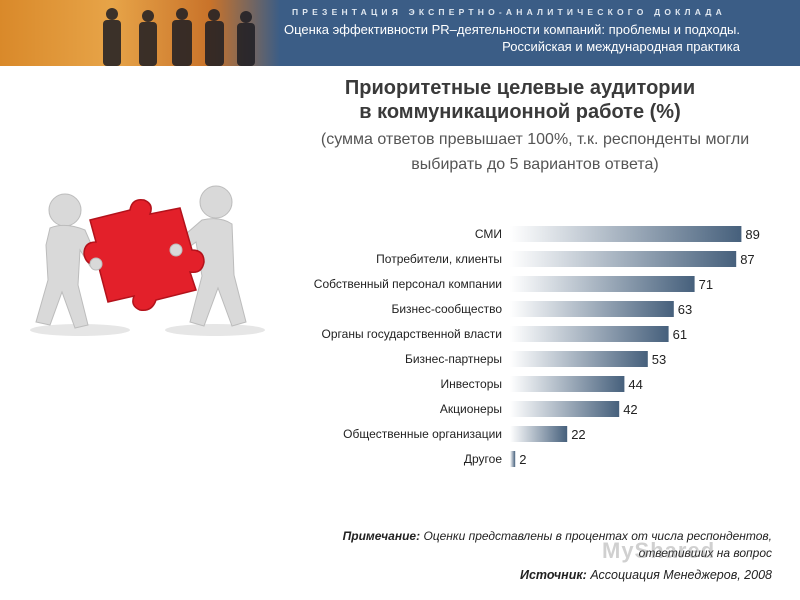 Image resolution: width=800 pixels, height=600 pixels. What do you see at coordinates (453, 359) in the screenshot?
I see `category-label: Бизнес-партнеры` at bounding box center [453, 359].